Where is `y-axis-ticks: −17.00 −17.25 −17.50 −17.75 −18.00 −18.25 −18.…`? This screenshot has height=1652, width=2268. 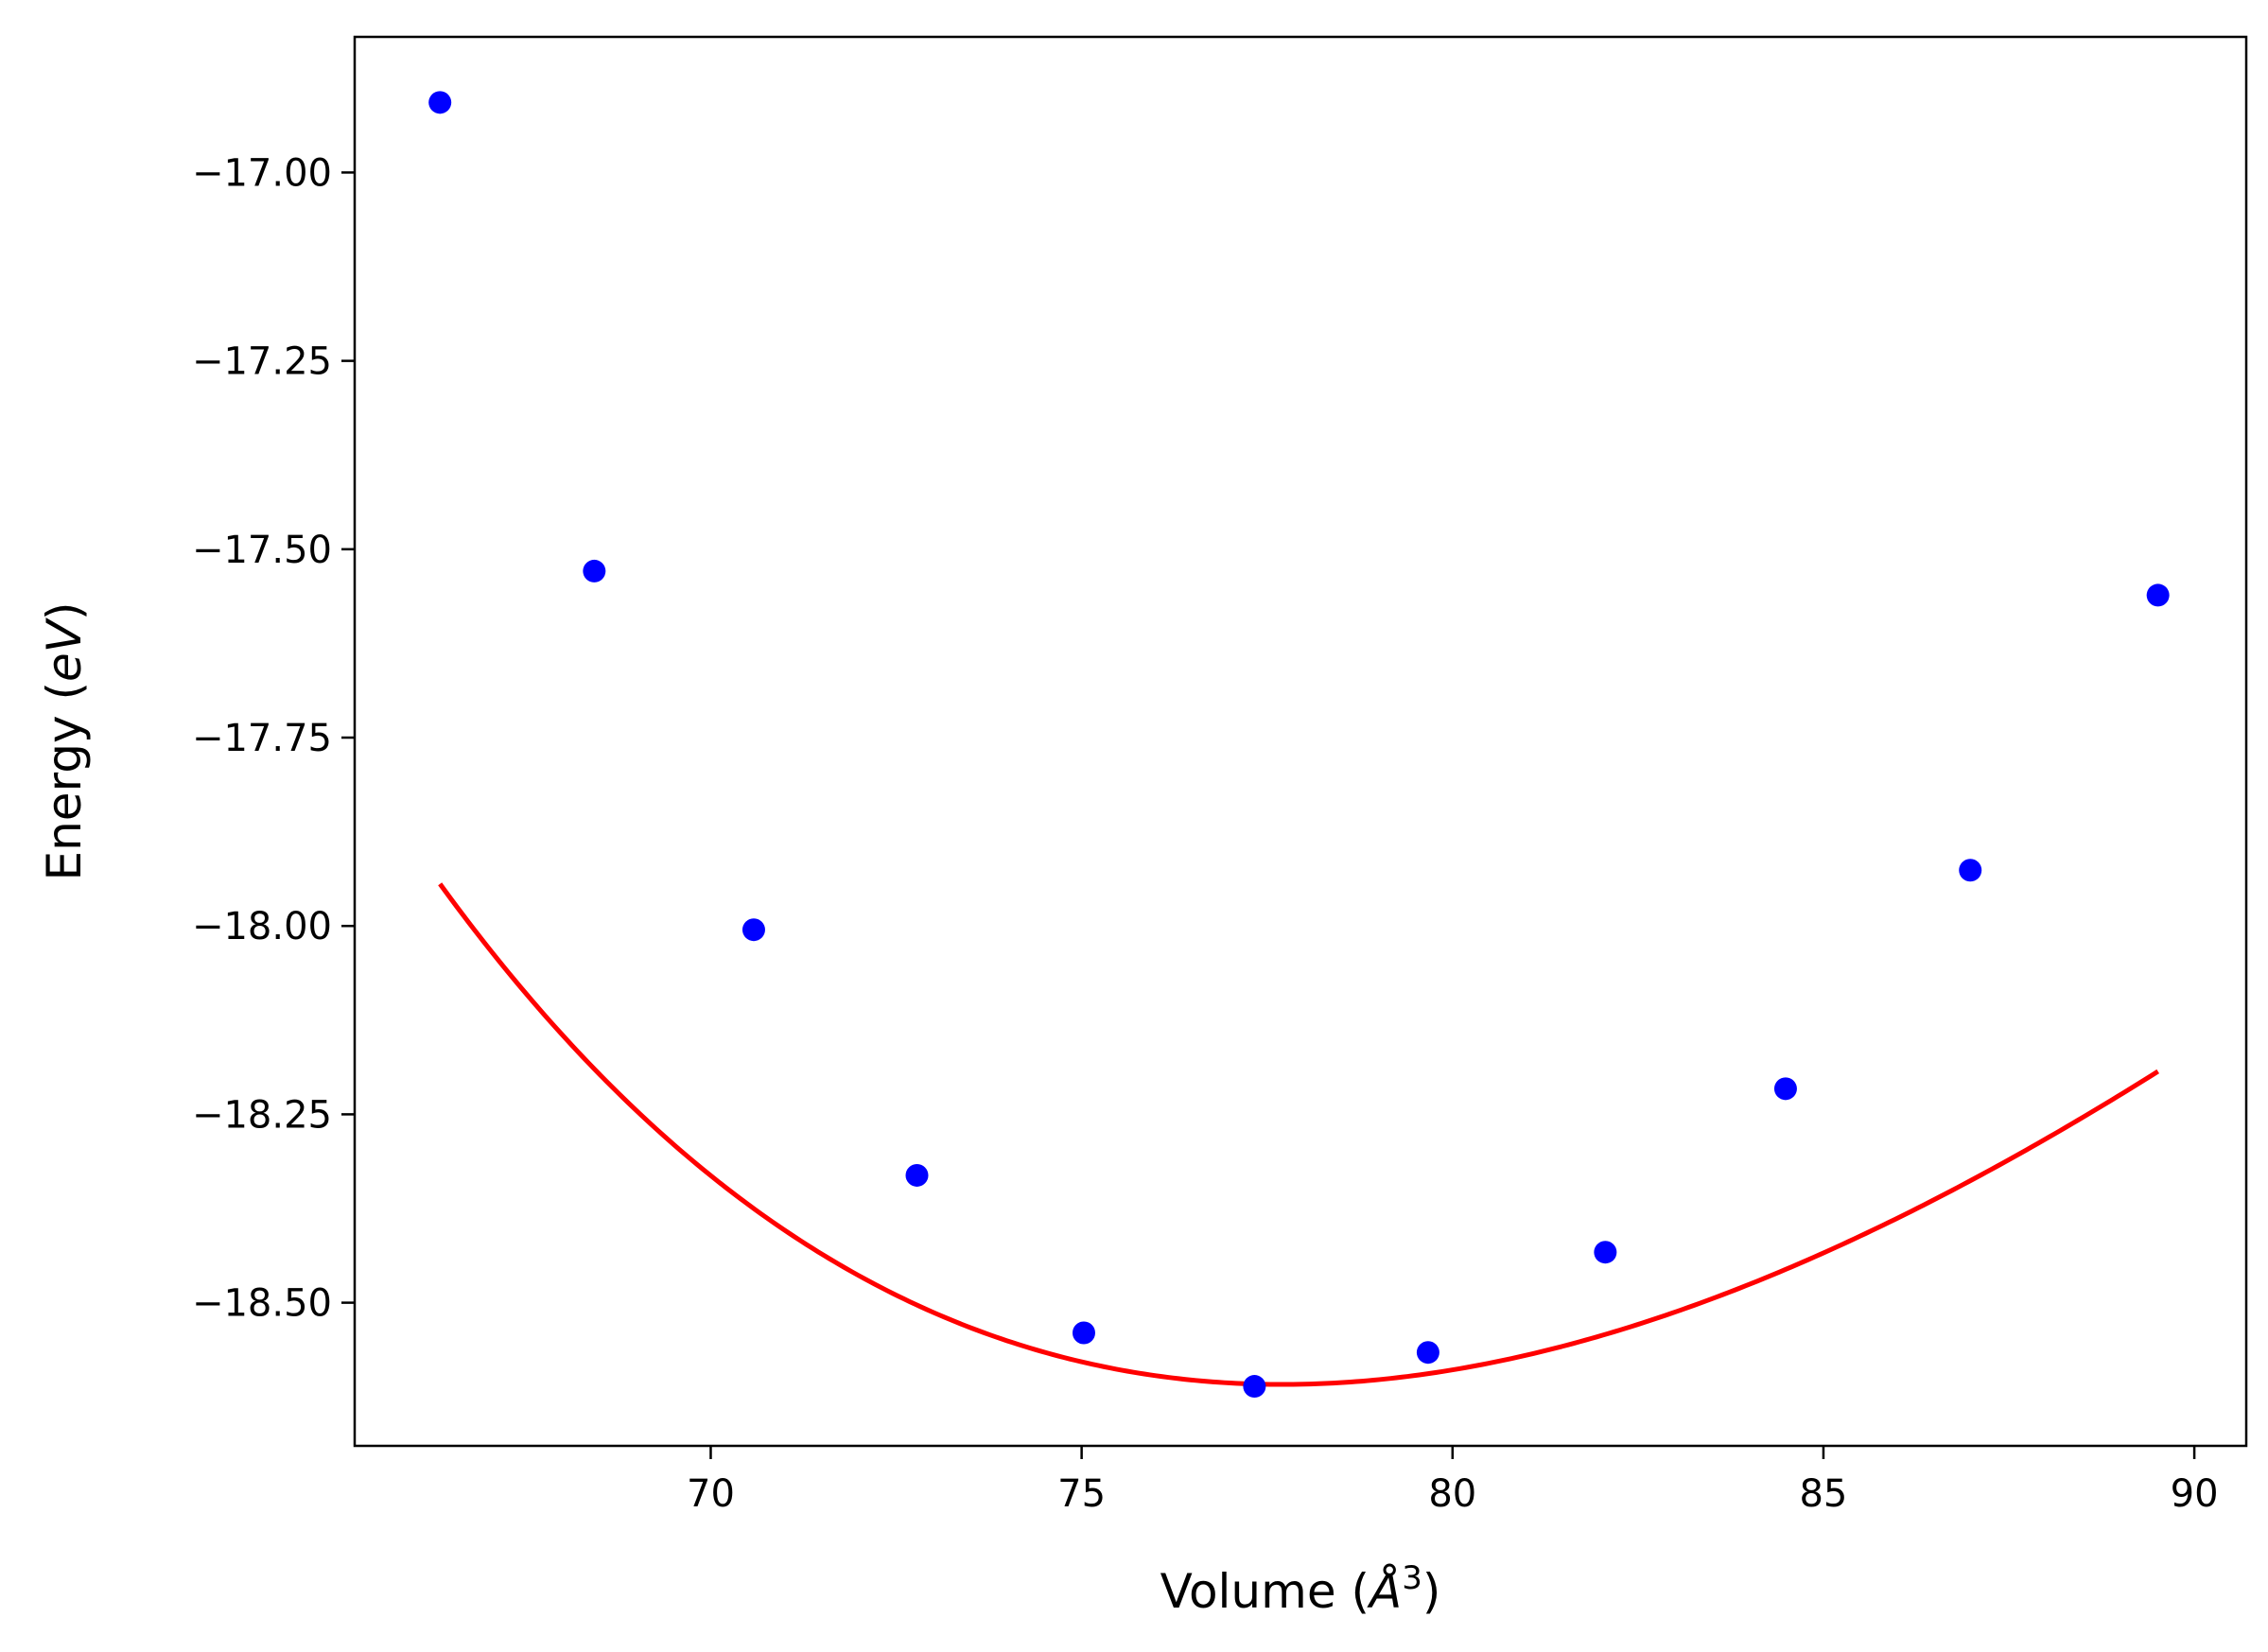 y-axis-ticks: −17.00 −17.25 −17.50 −17.75 −18.00 −18.25 −18.… is located at coordinates (273, 738).